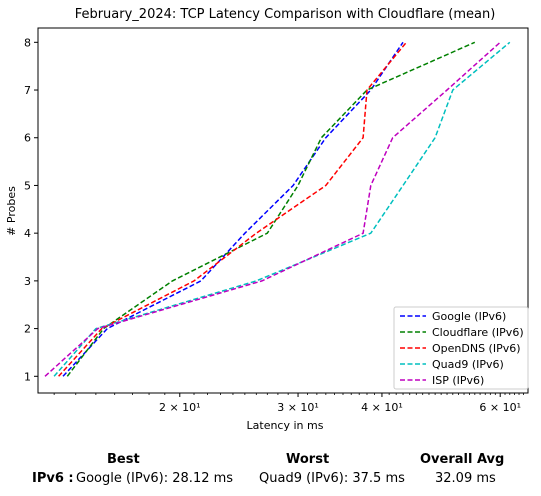  Describe the element at coordinates (462, 459) in the screenshot. I see `overall-avg-header: Overall Avg` at that location.